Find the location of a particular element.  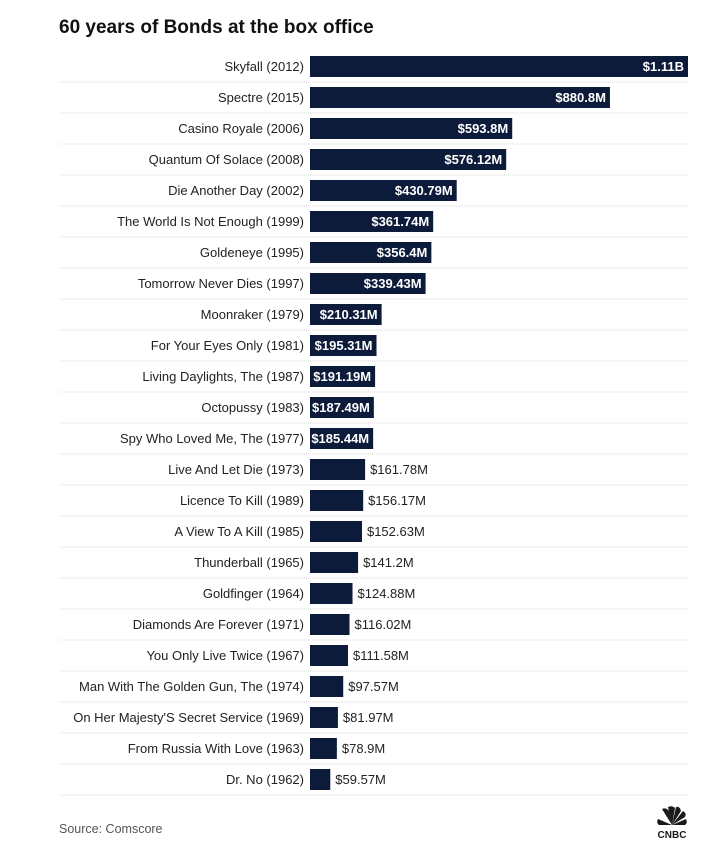

category-label: From Russia With Love (1963) is located at coordinates (216, 748).